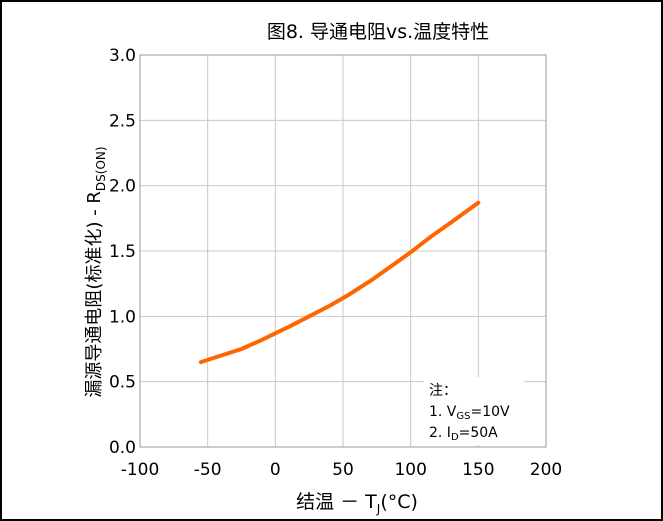  Describe the element at coordinates (275, 470) in the screenshot. I see `x-tick-label: 0` at that location.